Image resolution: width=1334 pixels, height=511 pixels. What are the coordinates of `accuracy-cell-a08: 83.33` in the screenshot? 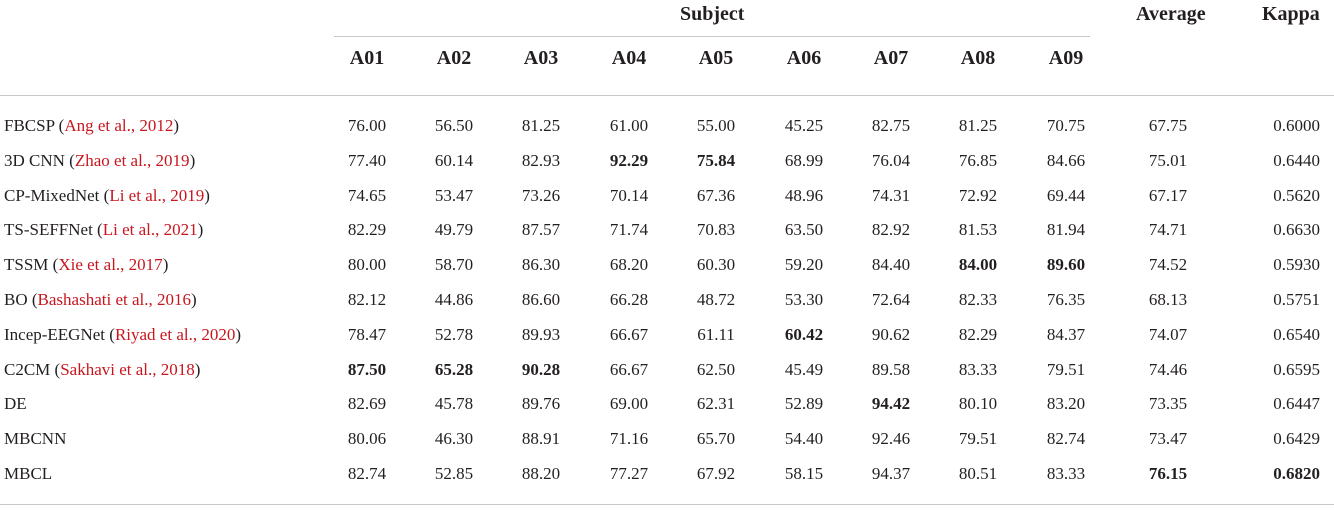 It's located at (978, 369).